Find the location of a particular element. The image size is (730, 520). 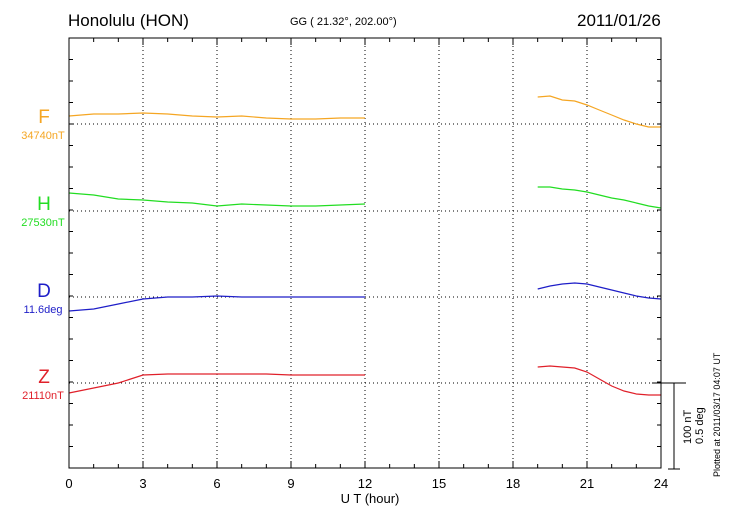

x-tick-label: 18 is located at coordinates (513, 483).